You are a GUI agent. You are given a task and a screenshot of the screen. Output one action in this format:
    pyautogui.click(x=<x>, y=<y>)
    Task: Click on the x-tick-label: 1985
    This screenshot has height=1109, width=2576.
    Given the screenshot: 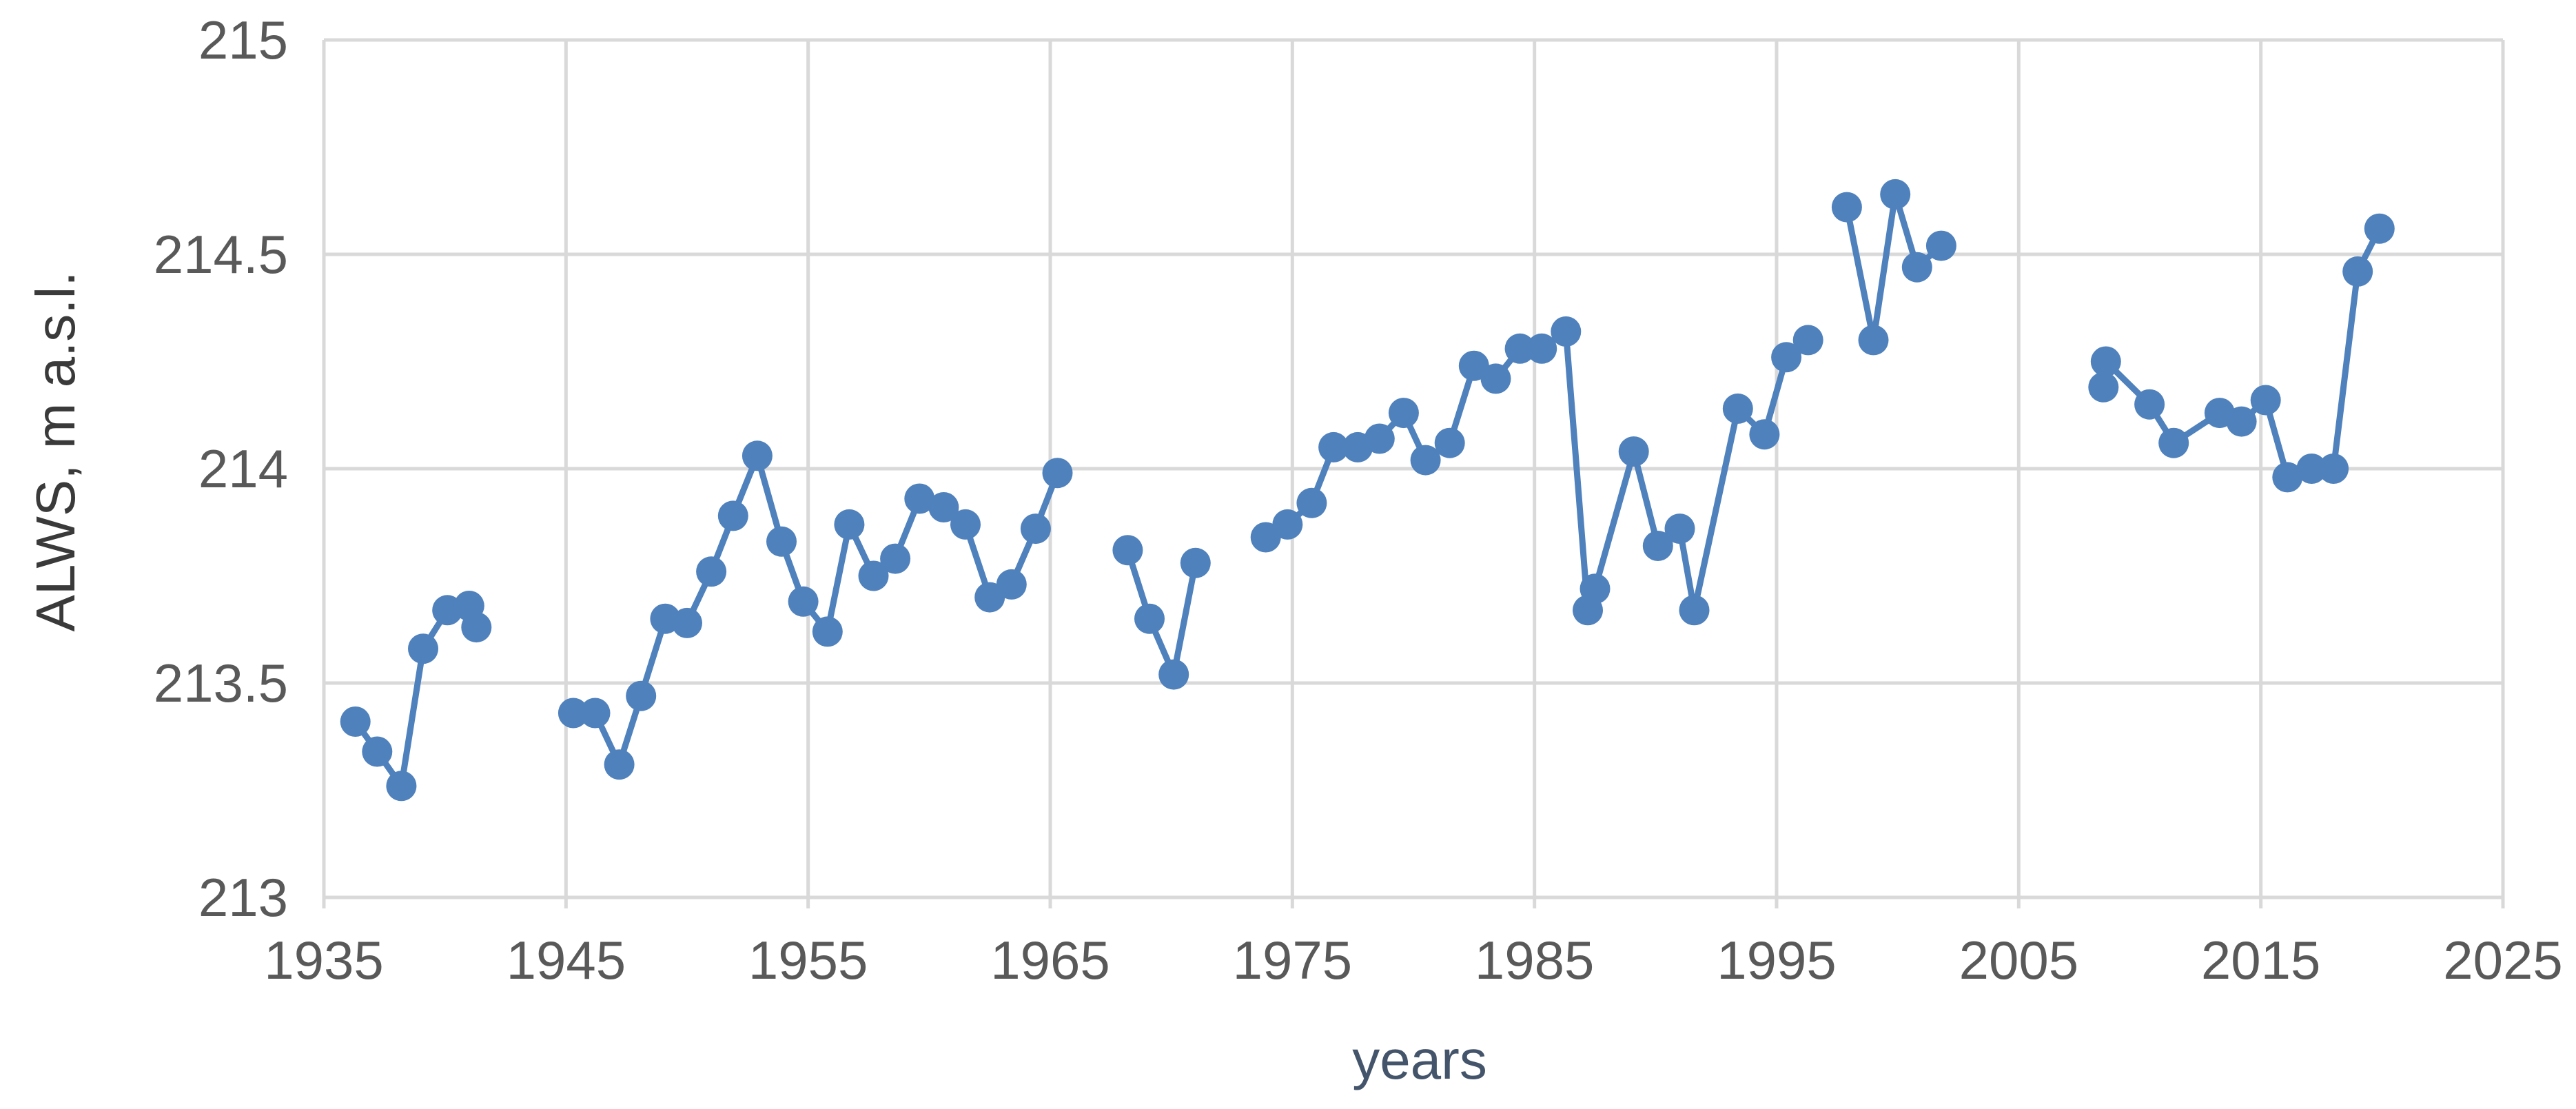 What is the action you would take?
    pyautogui.click(x=1535, y=960)
    